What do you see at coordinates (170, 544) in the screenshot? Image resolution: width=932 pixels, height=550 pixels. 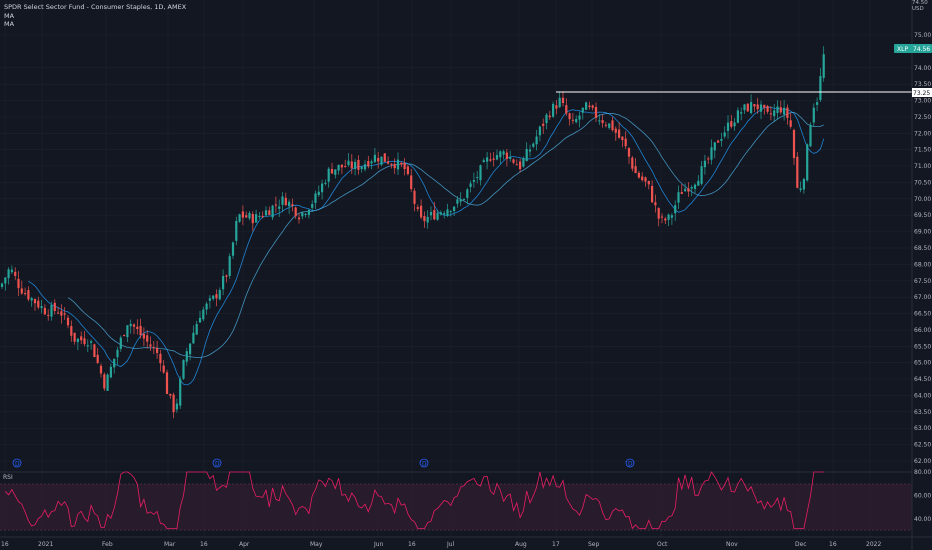 I see `time-tick-label: Mar` at bounding box center [170, 544].